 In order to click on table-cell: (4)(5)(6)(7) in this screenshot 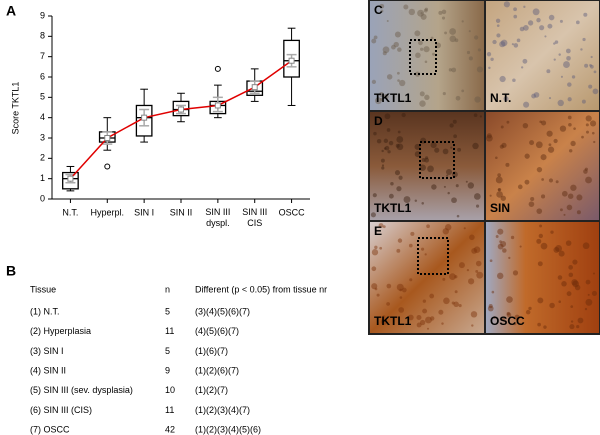, I will do `click(217, 331)`.